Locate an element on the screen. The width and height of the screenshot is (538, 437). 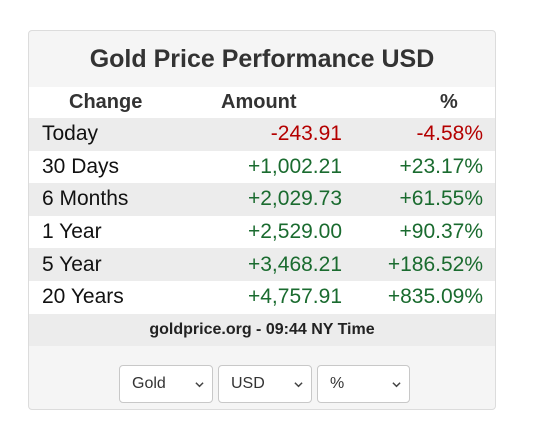
table-header-row: Change Amount % is located at coordinates (262, 102).